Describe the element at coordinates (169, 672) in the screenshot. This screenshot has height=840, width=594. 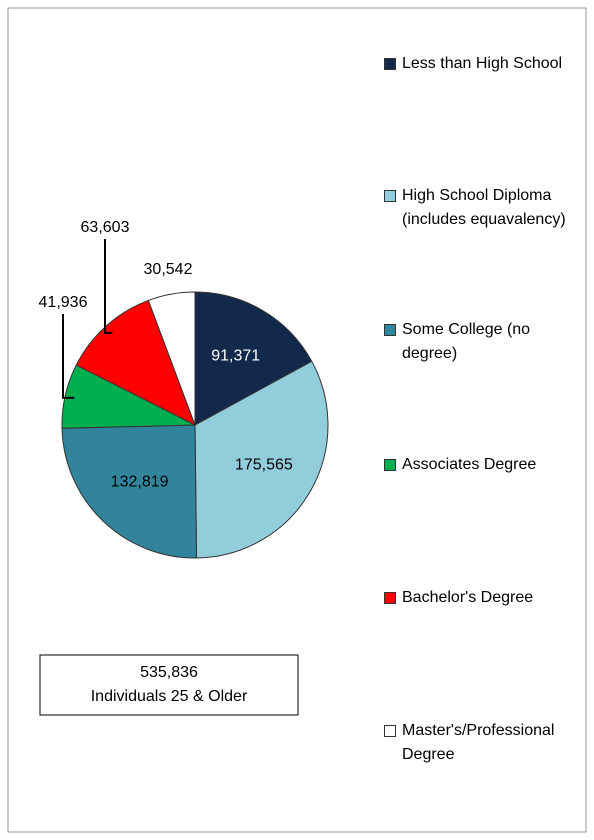
I see `annotation-text: 535,836` at that location.